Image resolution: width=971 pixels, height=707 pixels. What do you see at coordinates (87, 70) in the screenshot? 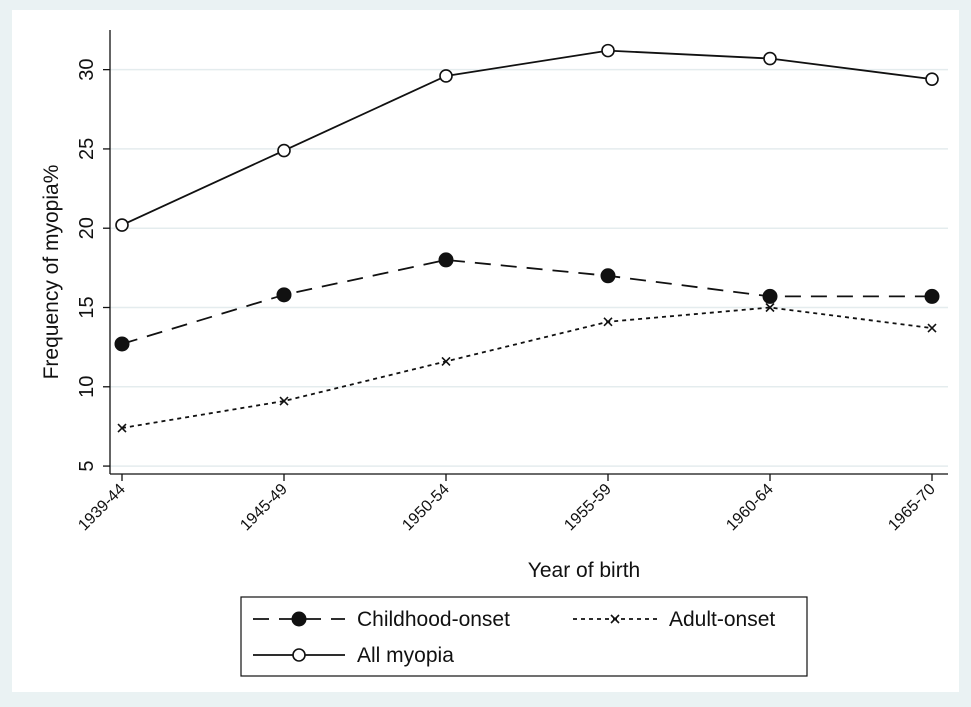
I see `y-tick-label: 30` at bounding box center [87, 70].